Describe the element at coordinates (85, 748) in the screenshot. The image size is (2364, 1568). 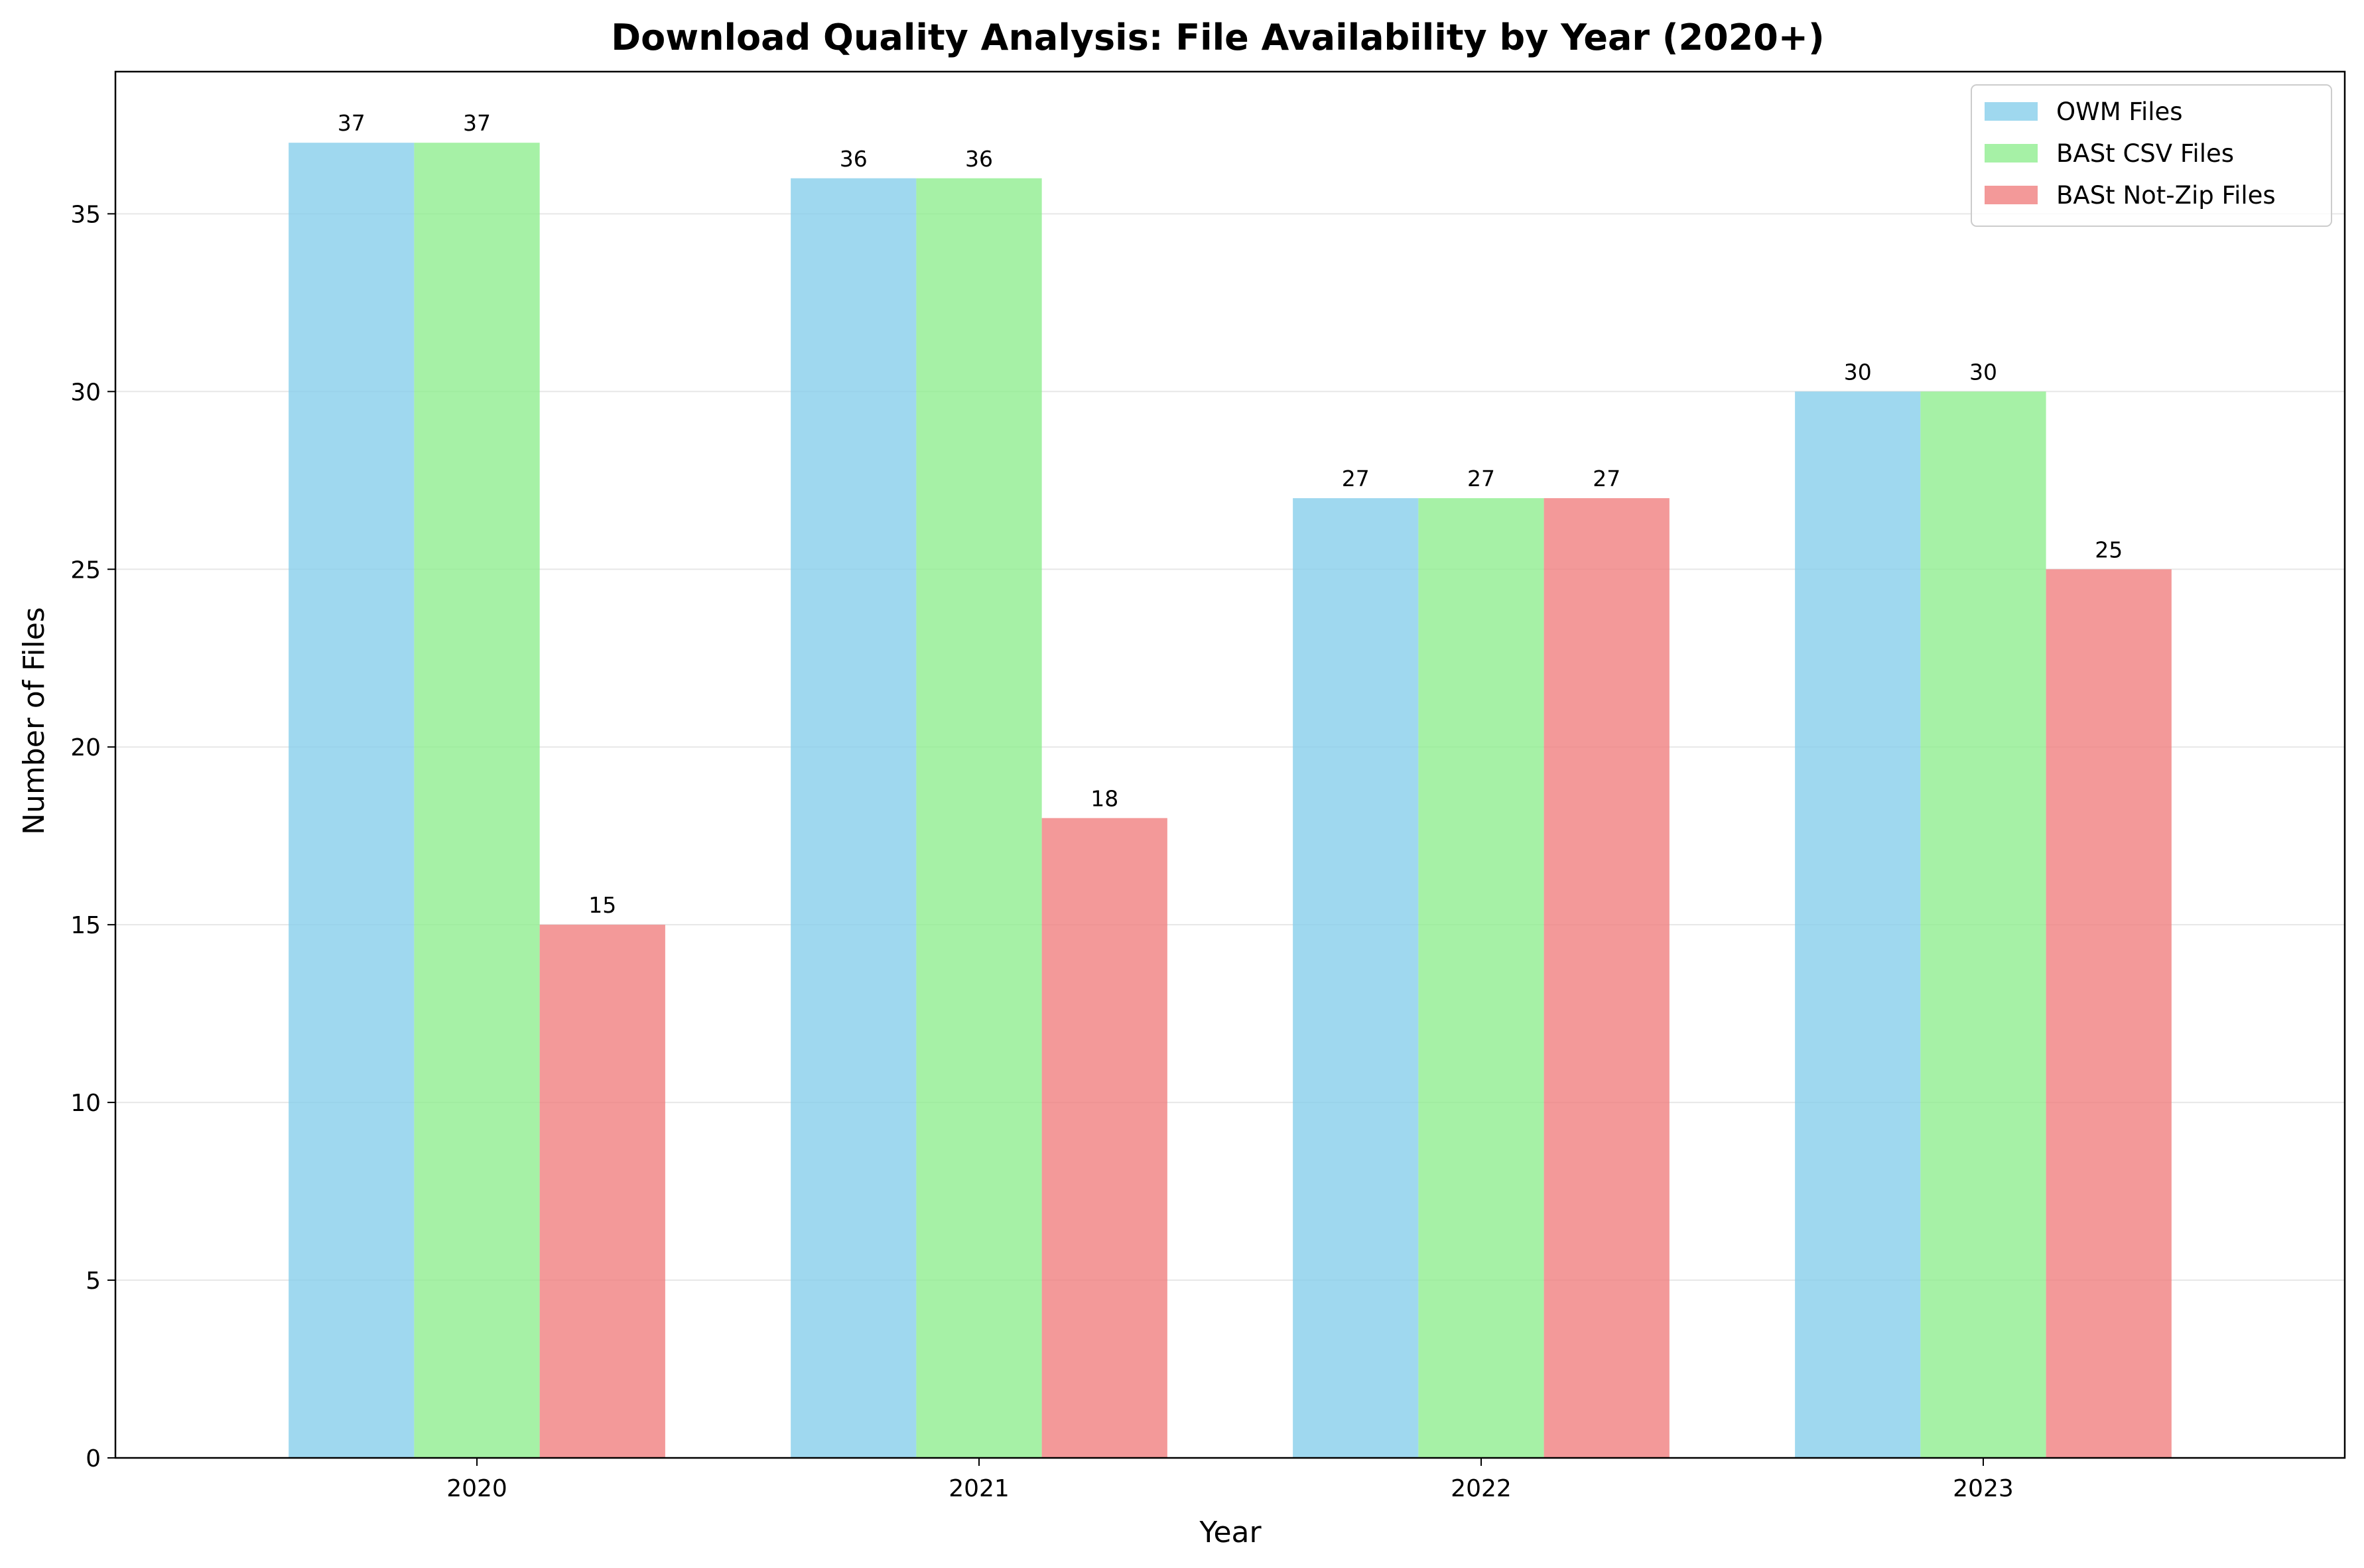
I see `y-tick-label: 20` at that location.